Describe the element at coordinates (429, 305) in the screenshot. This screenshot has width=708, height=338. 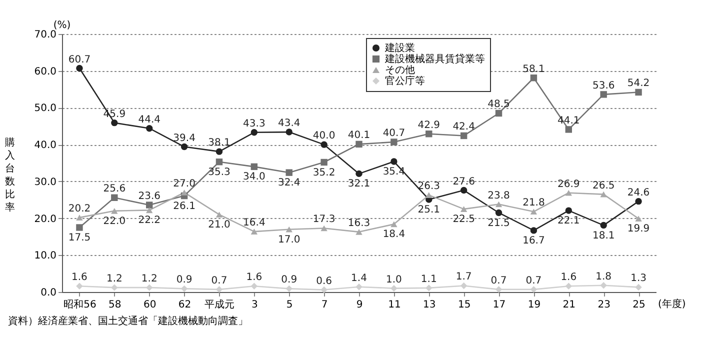
I see `x-tick-label: 13` at that location.